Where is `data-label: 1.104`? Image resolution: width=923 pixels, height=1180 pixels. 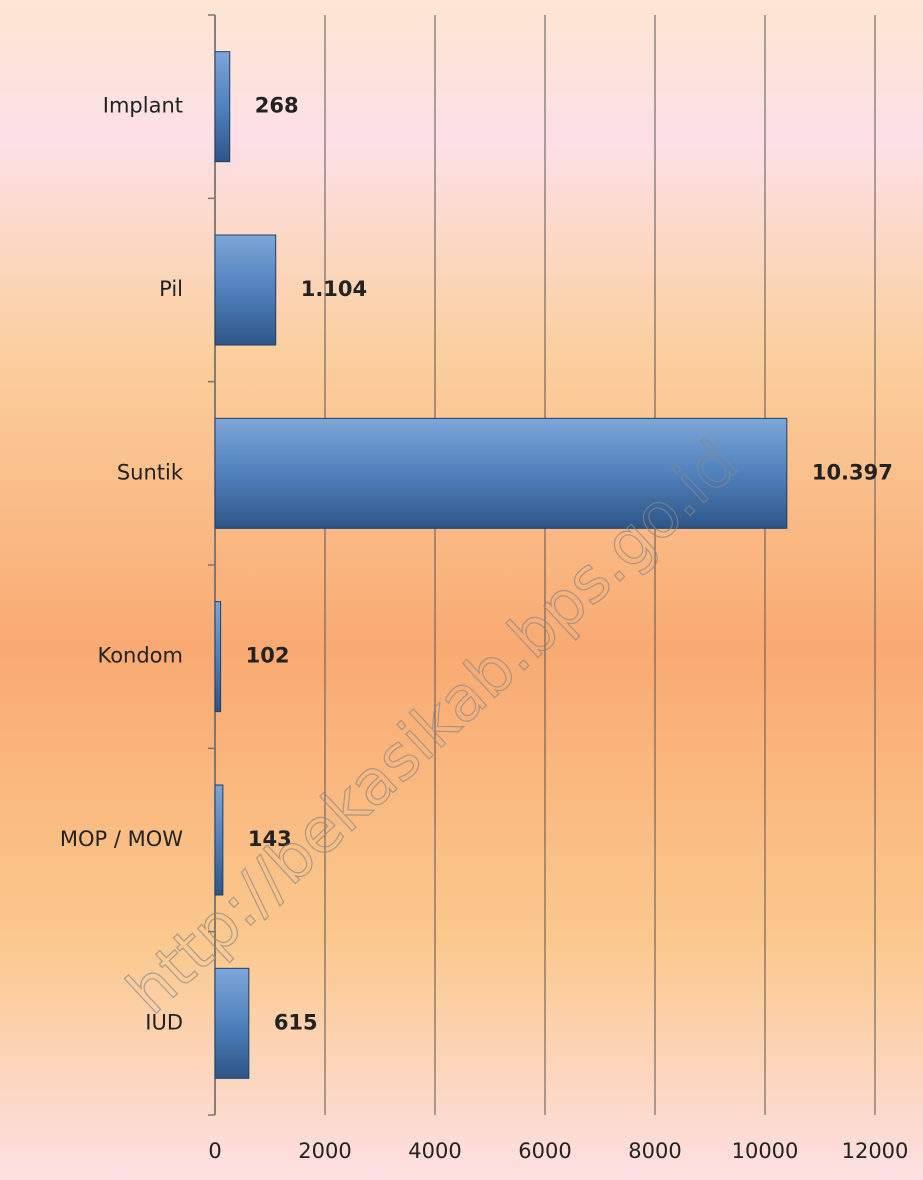 data-label: 1.104 is located at coordinates (334, 289).